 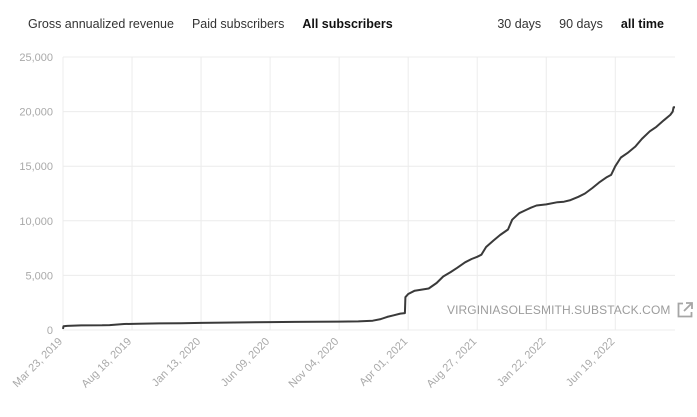 I want to click on external-link-icon, so click(x=686, y=310).